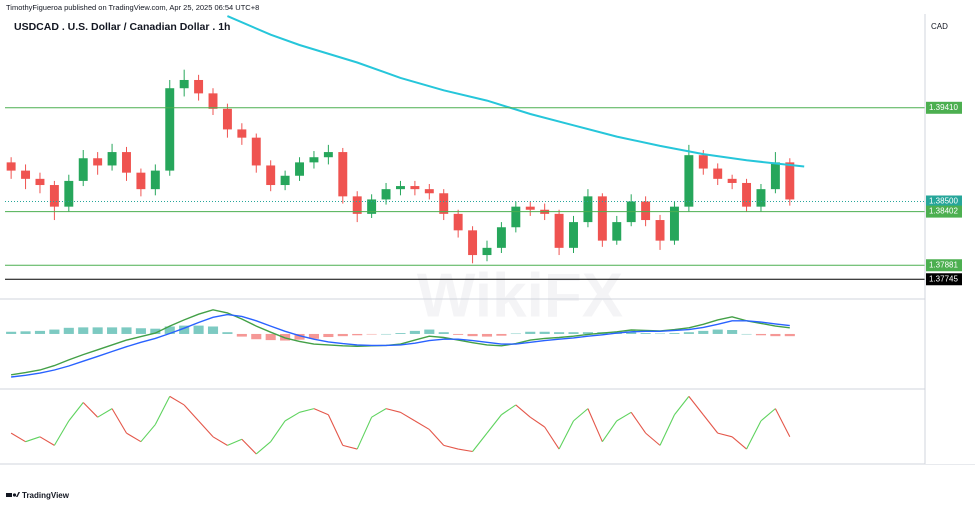 The height and width of the screenshot is (508, 975). I want to click on price-level-label: 1.38500, so click(943, 201).